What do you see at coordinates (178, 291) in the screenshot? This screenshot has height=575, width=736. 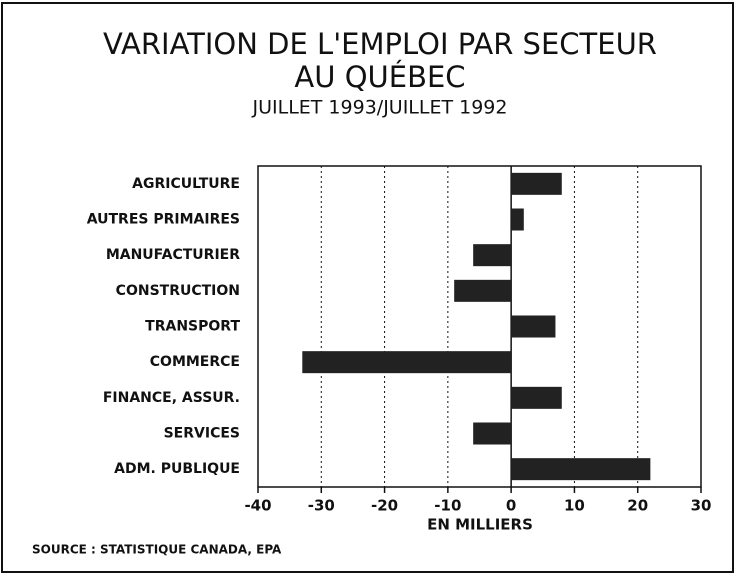 I see `y-tick-label: CONSTRUCTION` at bounding box center [178, 291].